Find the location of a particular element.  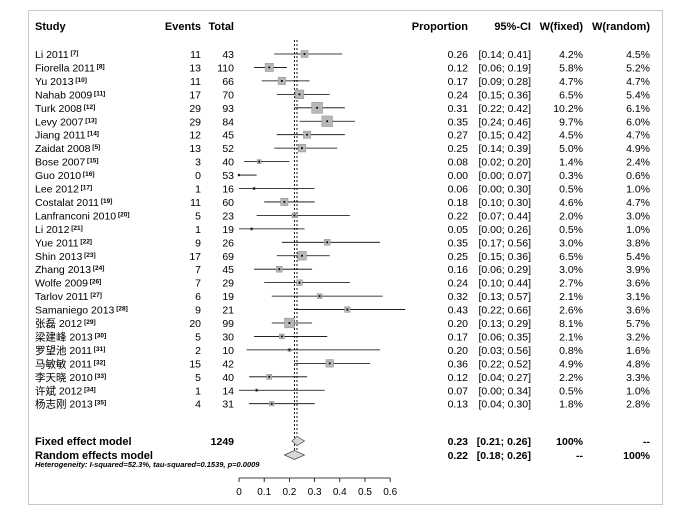

summary-ci: [0.18; 0.26] is located at coordinates (504, 456).